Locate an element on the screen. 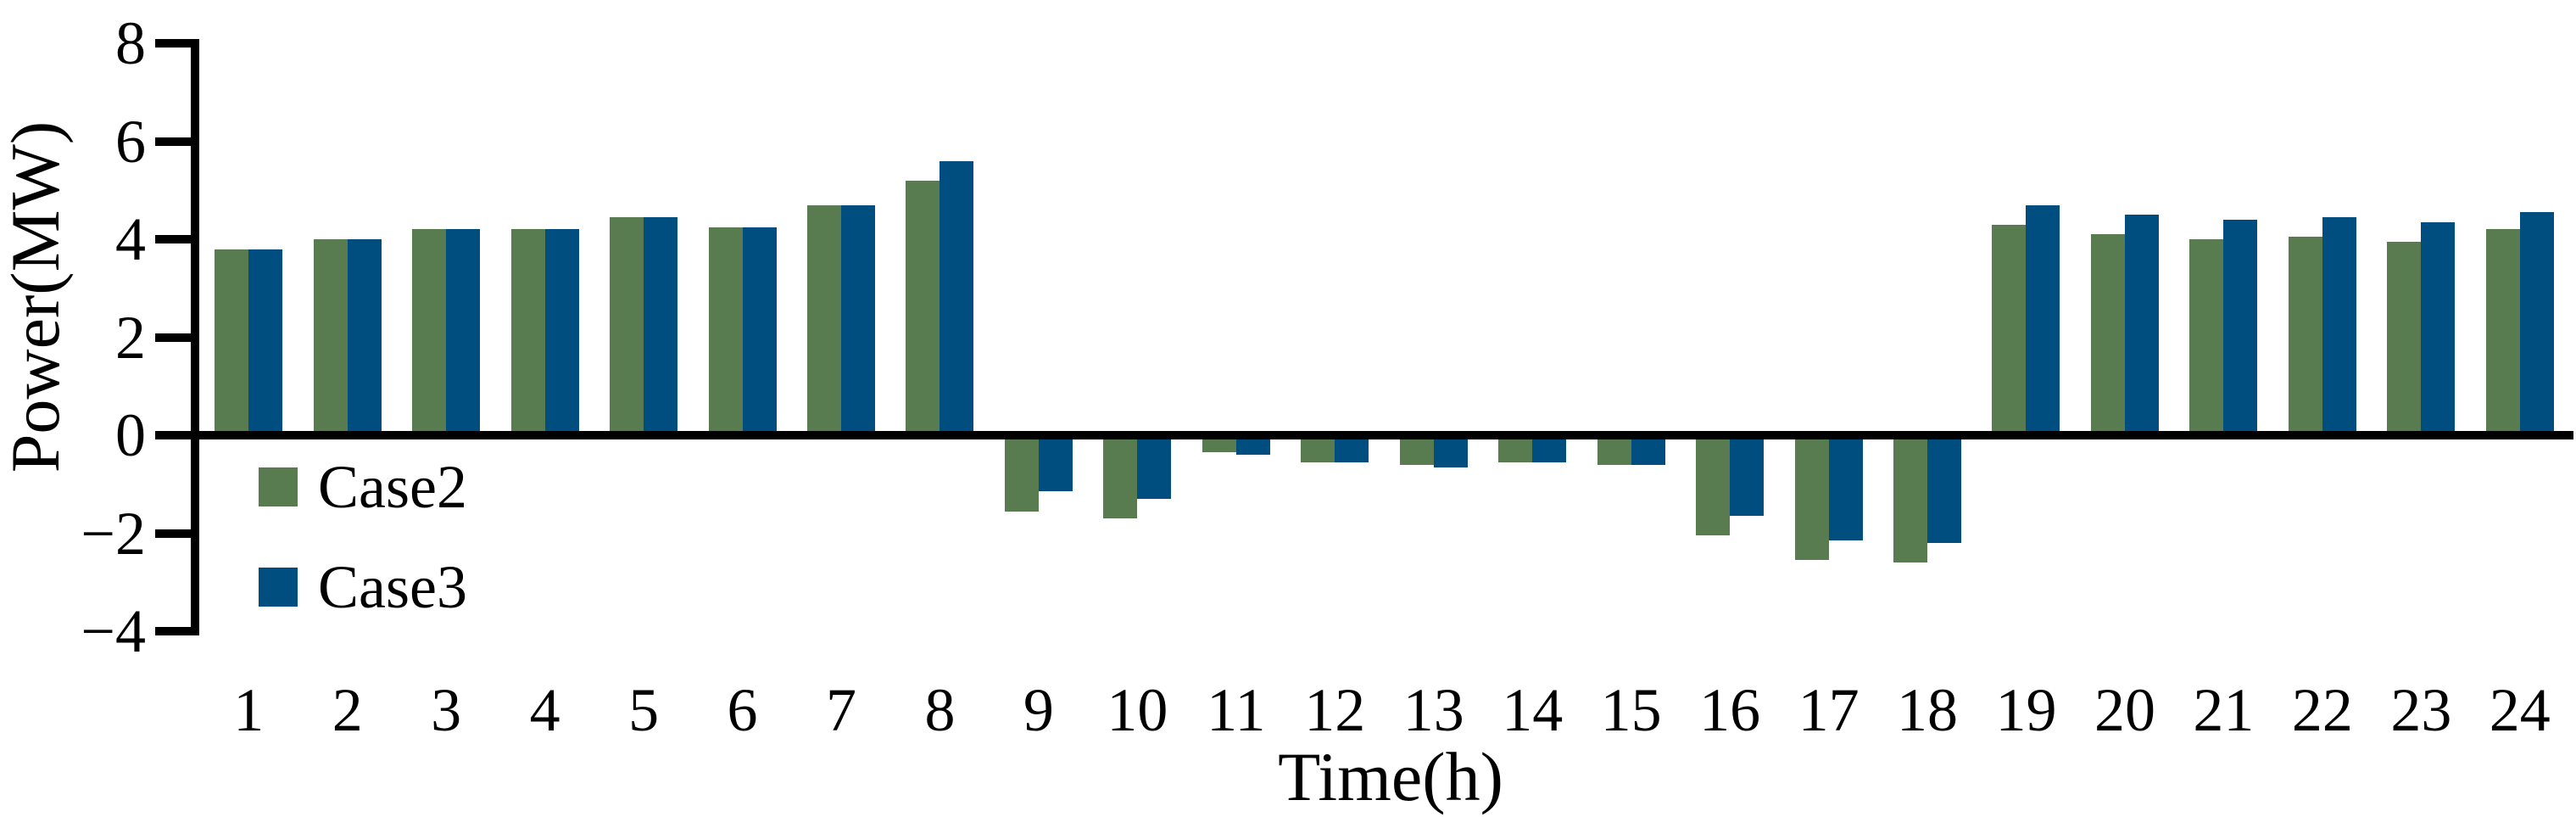 The width and height of the screenshot is (2576, 817). x-tick-label-3: 3 is located at coordinates (446, 710).